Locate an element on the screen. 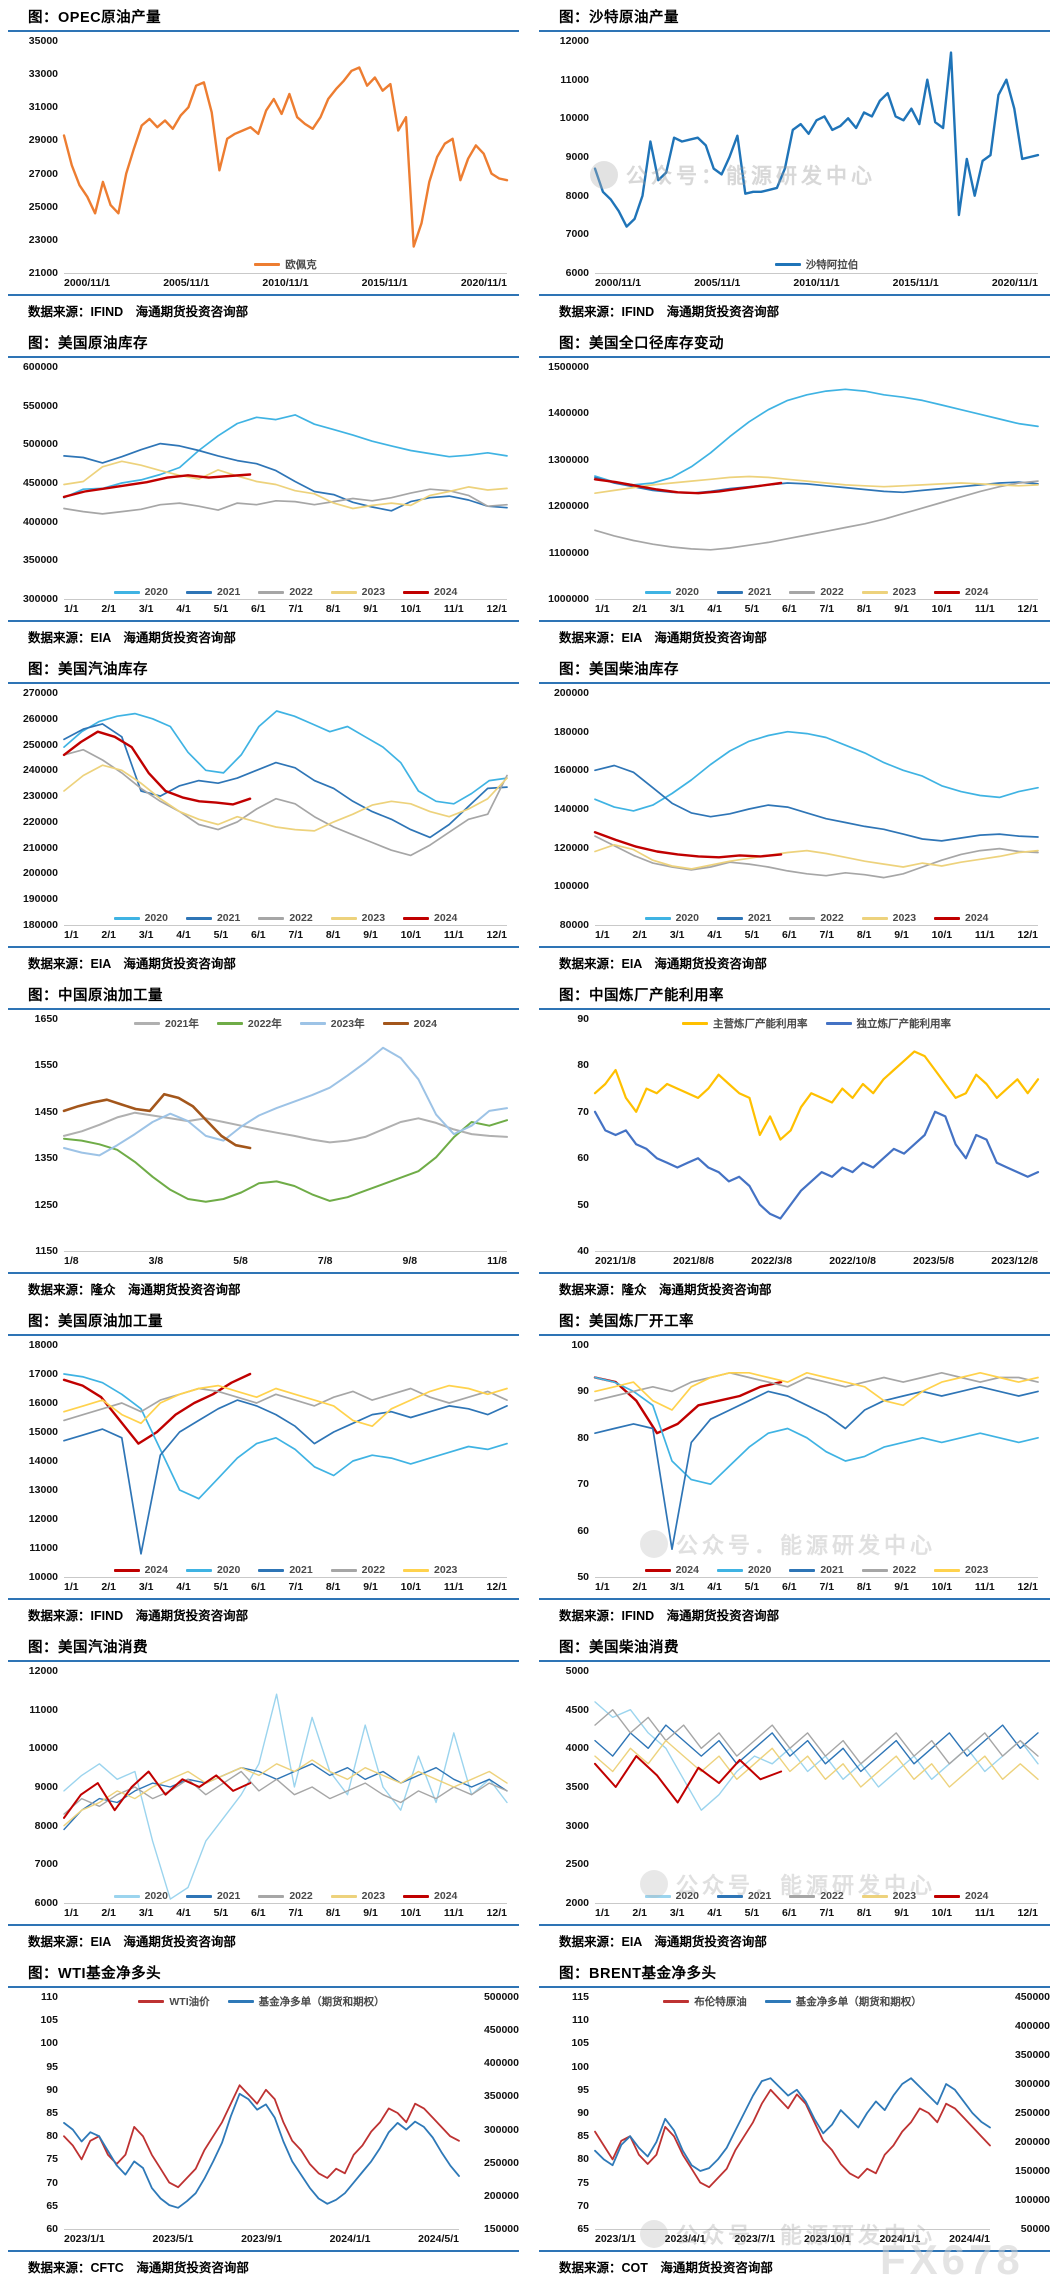 This screenshot has height=2283, width=1062. x-tick-label: 2005/11/1 is located at coordinates (186, 283).